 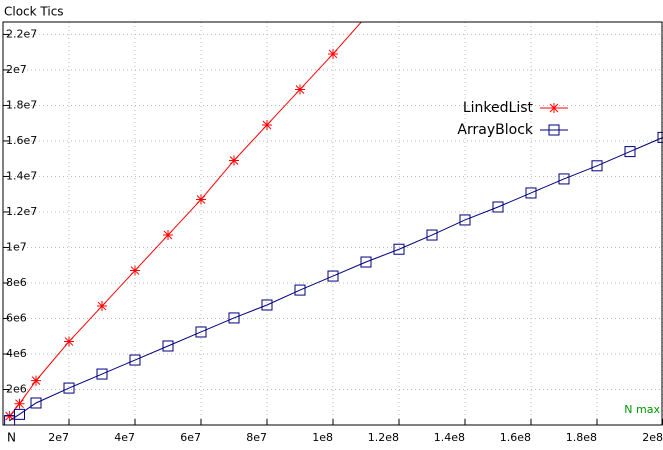 I want to click on y-tick-label: 1.6e7, so click(x=21, y=140).